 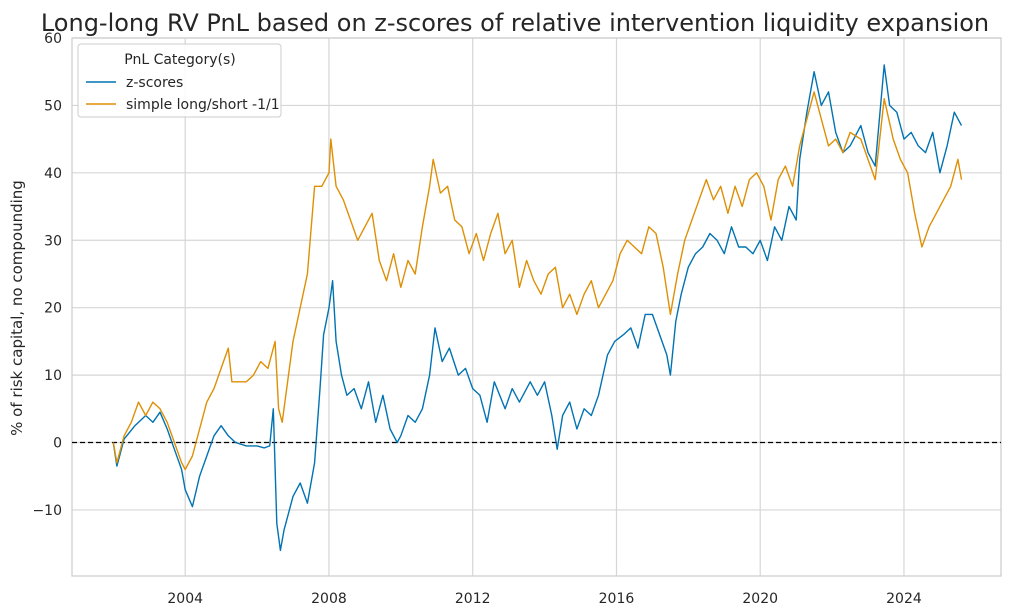 What do you see at coordinates (17, 308) in the screenshot?
I see `y-axis-label: % of risk capital, no compounding` at bounding box center [17, 308].